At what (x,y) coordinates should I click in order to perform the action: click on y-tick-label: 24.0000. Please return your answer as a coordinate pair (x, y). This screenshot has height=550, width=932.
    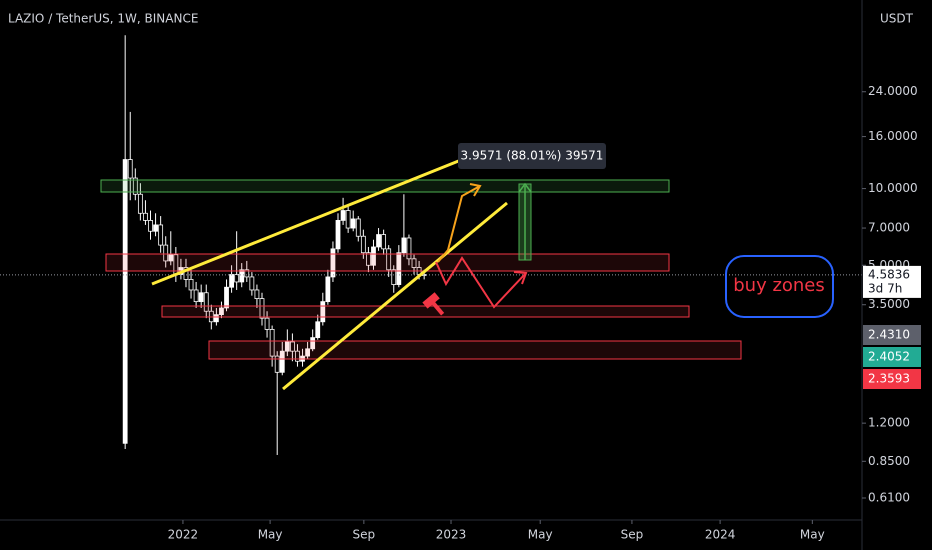
    Looking at the image, I should click on (893, 91).